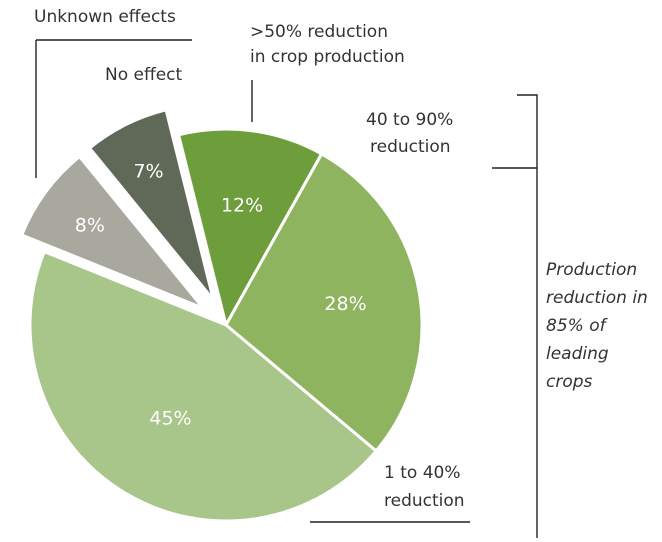 Image resolution: width=662 pixels, height=542 pixels. What do you see at coordinates (170, 418) in the screenshot?
I see `slice-value-label-2: 45%` at bounding box center [170, 418].